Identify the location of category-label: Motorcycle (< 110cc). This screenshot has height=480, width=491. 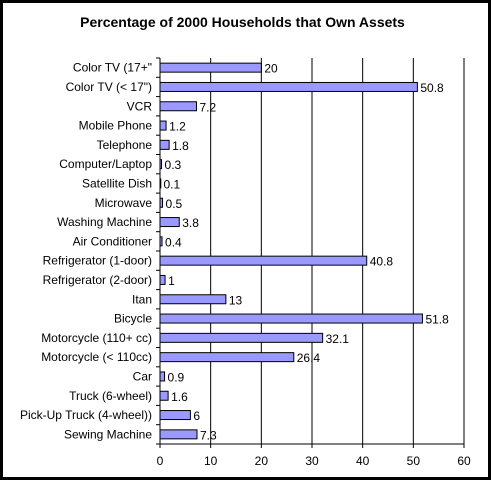
(96, 357).